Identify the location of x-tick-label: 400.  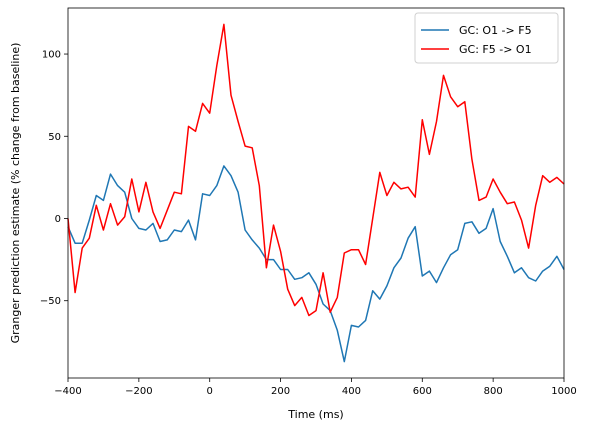
(351, 391).